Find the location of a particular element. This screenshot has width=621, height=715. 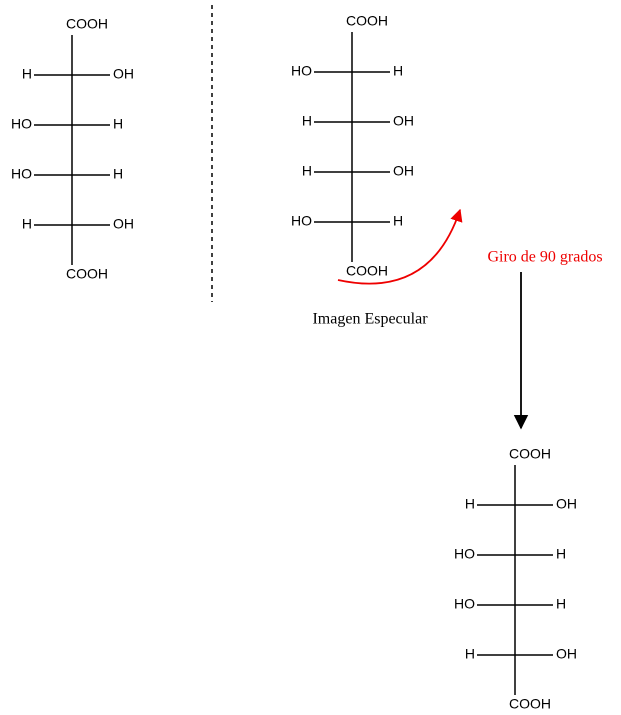

mirror-label: Imagen Especular is located at coordinates (370, 319).